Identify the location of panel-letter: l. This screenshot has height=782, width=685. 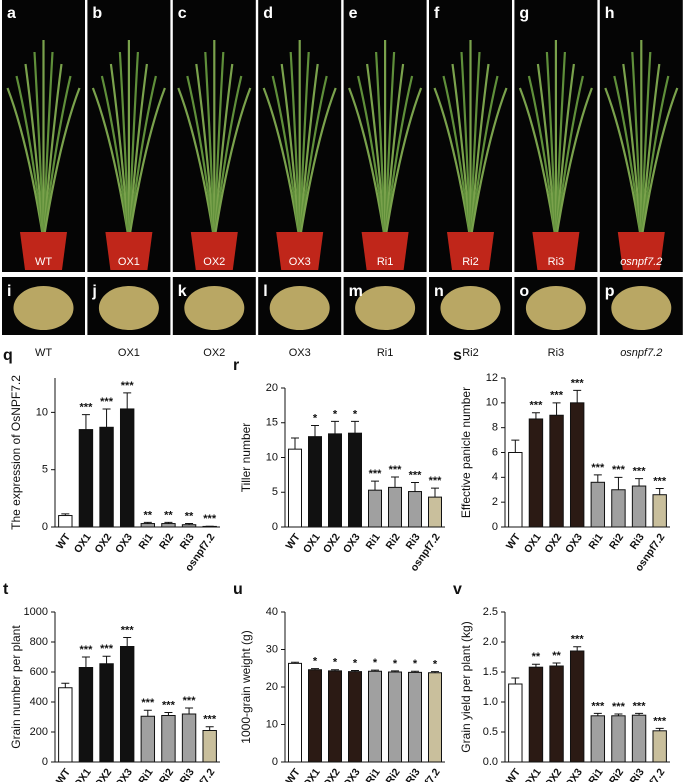
(265, 291).